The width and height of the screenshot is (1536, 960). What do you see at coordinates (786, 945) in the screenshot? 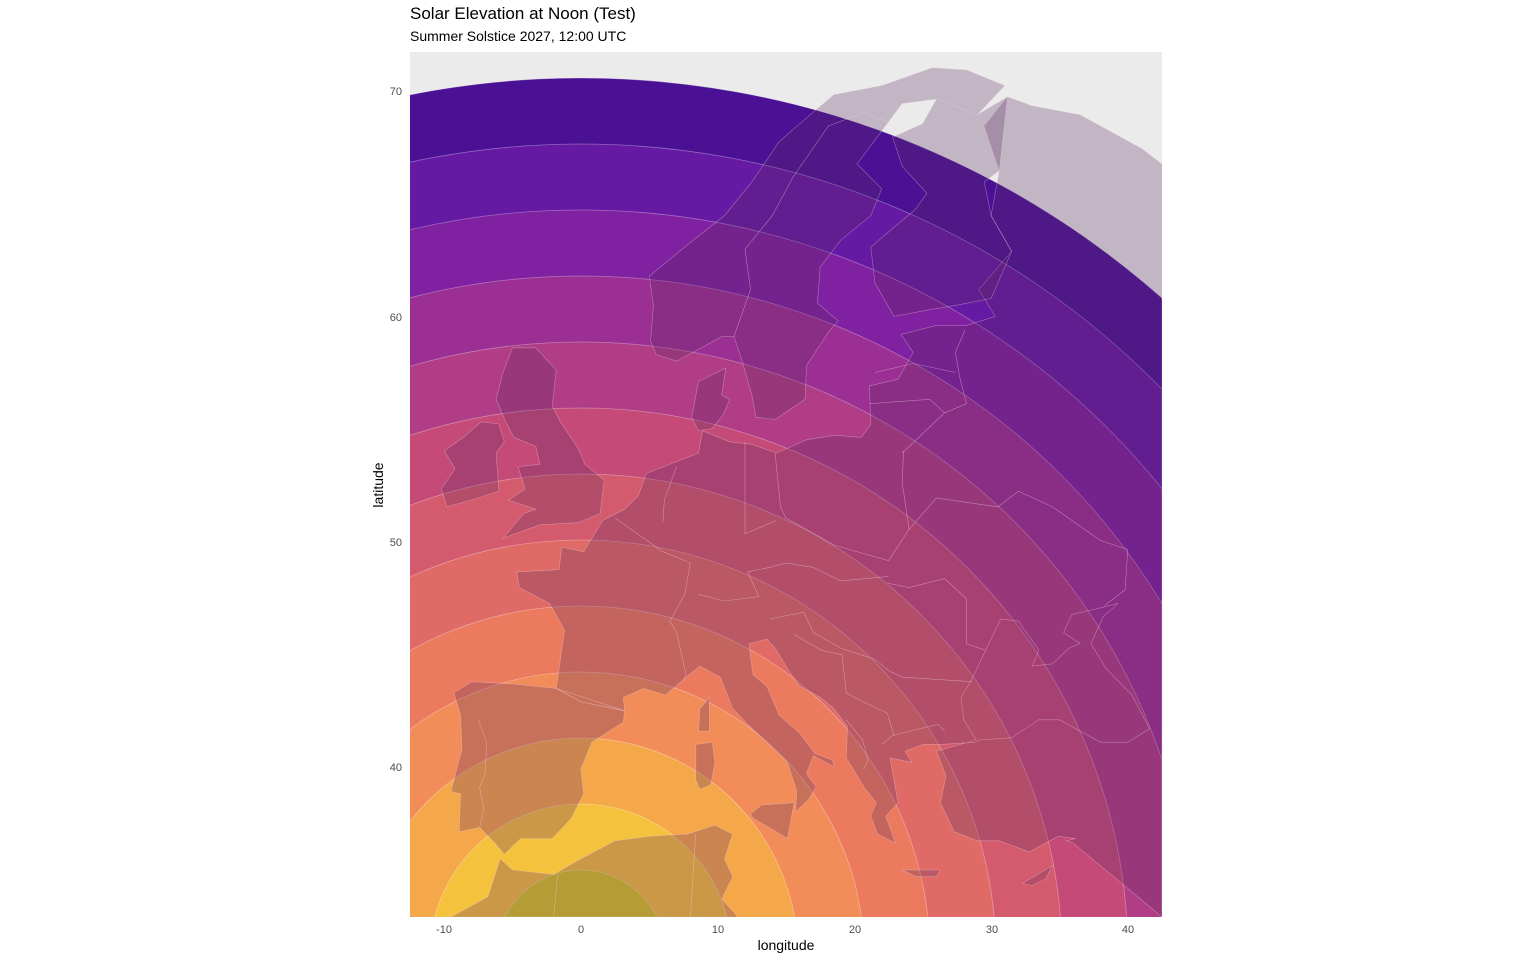
I see `x-axis-title: longitude` at bounding box center [786, 945].